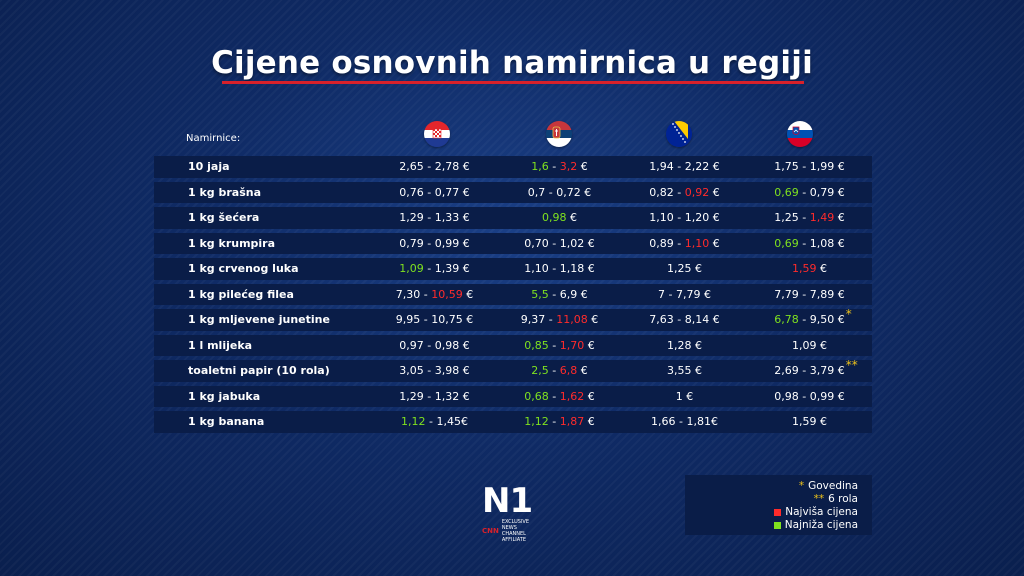 This screenshot has width=1024, height=576. I want to click on price-cell: 1,59 €, so click(809, 421).